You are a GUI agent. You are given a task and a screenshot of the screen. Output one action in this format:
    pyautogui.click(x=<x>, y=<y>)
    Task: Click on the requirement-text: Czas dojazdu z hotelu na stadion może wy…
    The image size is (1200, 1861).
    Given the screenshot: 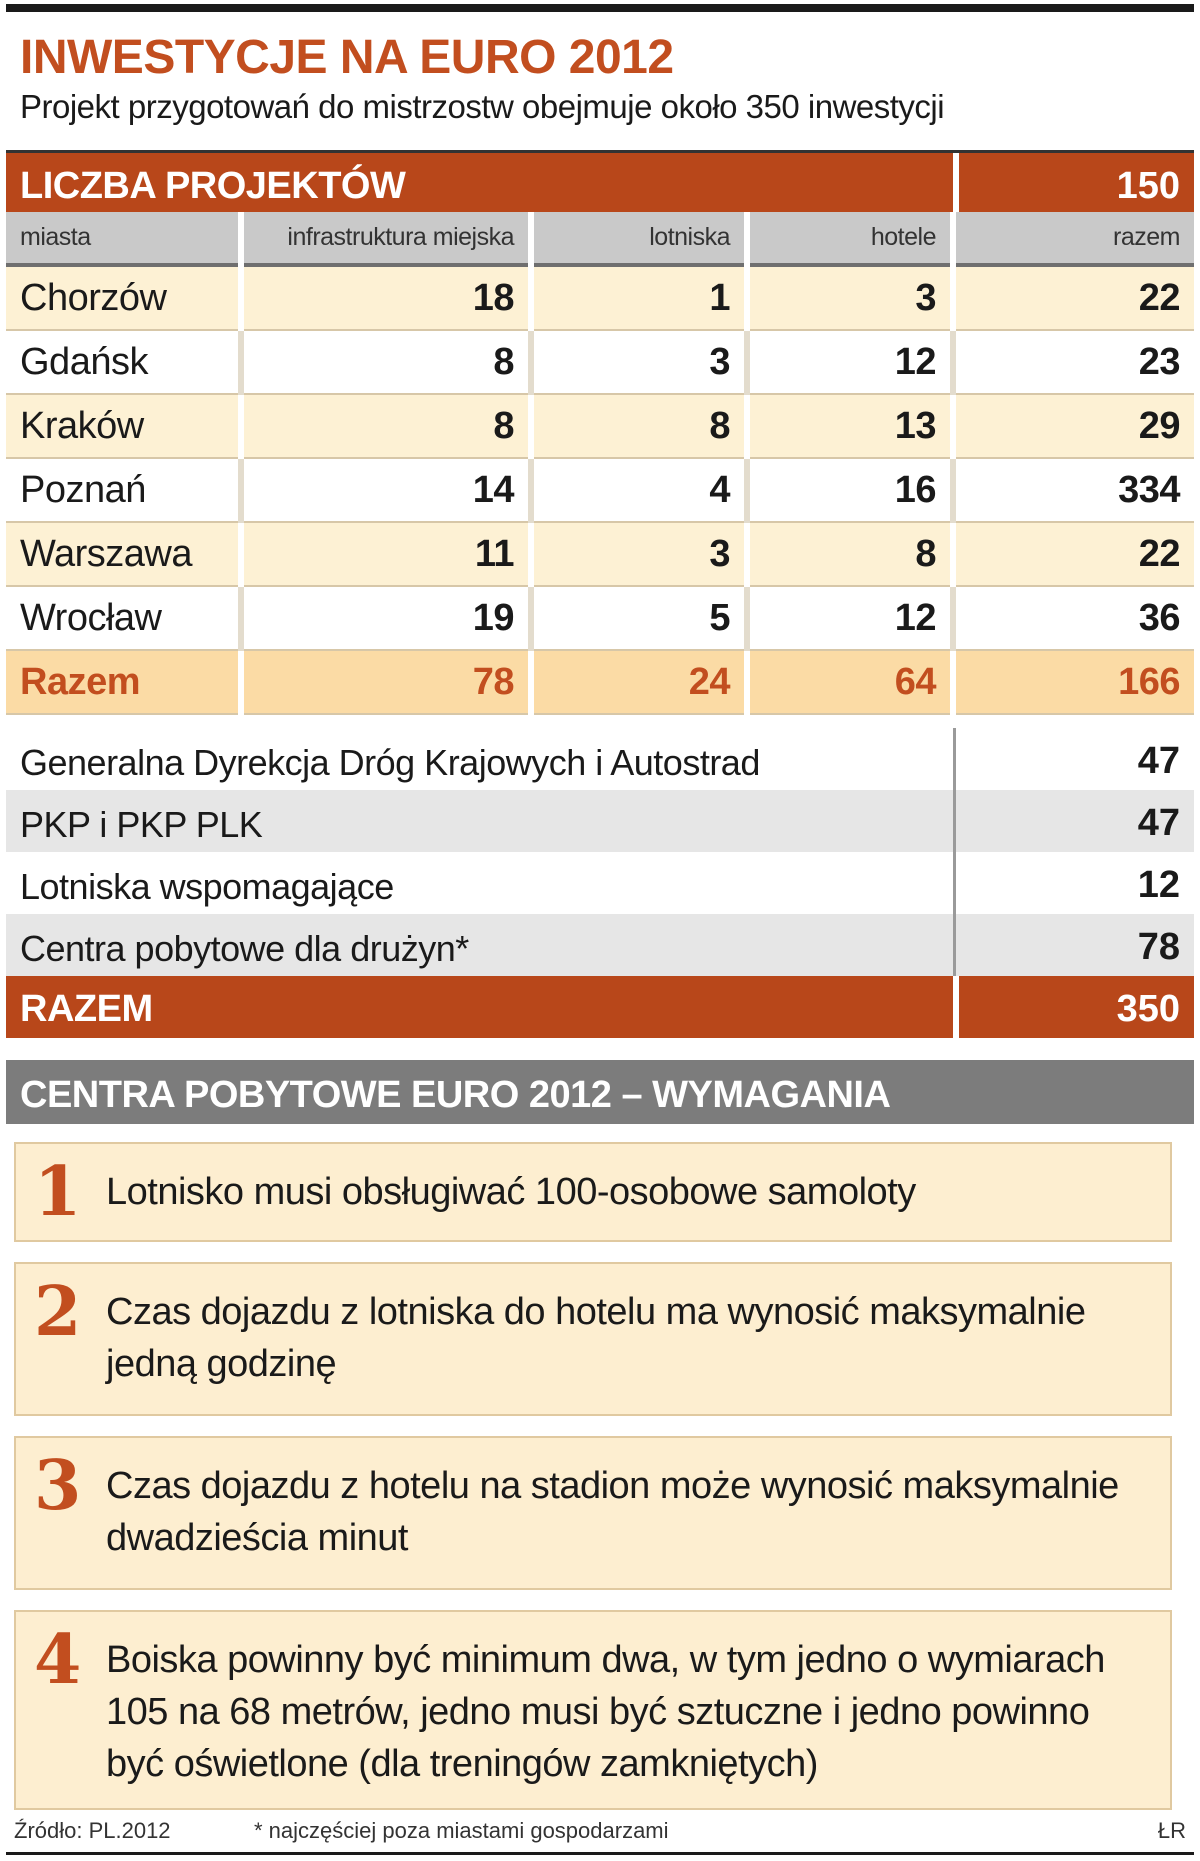 What is the action you would take?
    pyautogui.click(x=612, y=1512)
    